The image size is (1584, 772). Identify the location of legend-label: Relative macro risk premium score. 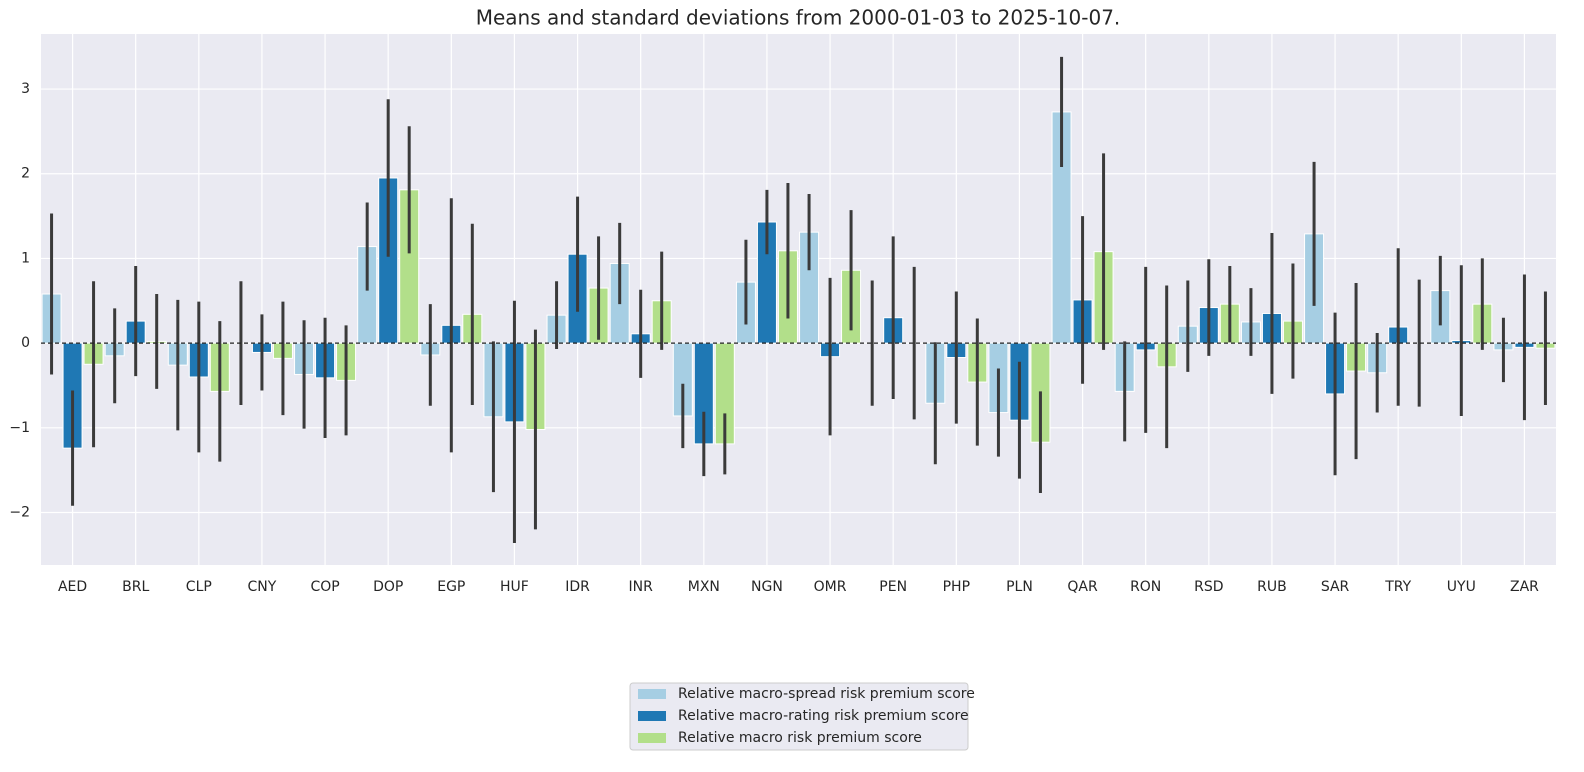
(800, 738).